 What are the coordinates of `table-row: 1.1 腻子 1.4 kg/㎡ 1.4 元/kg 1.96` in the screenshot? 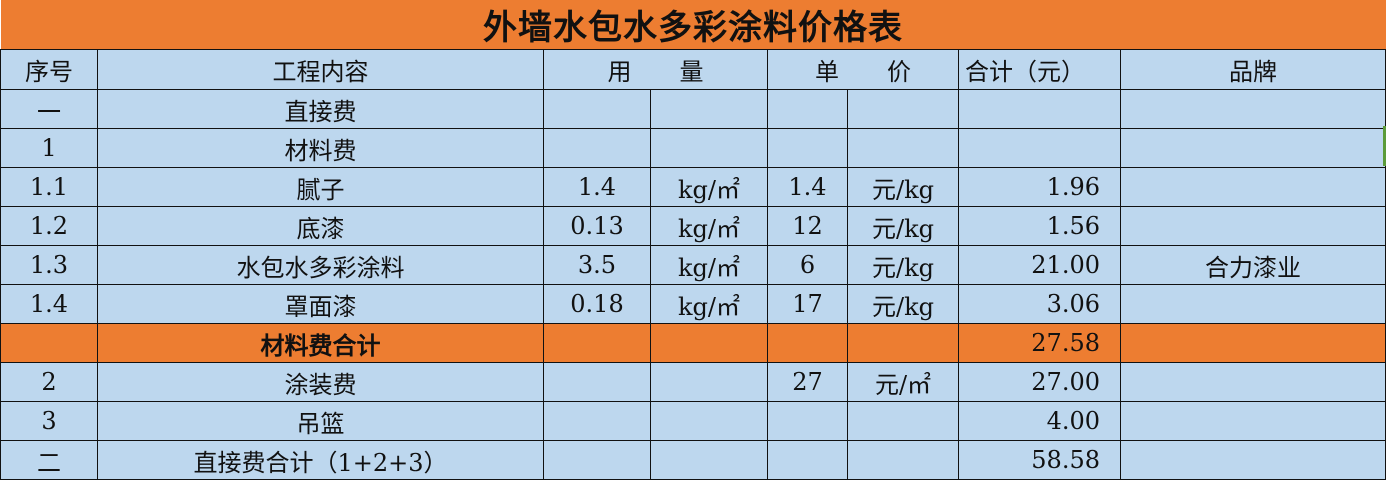 It's located at (693, 187).